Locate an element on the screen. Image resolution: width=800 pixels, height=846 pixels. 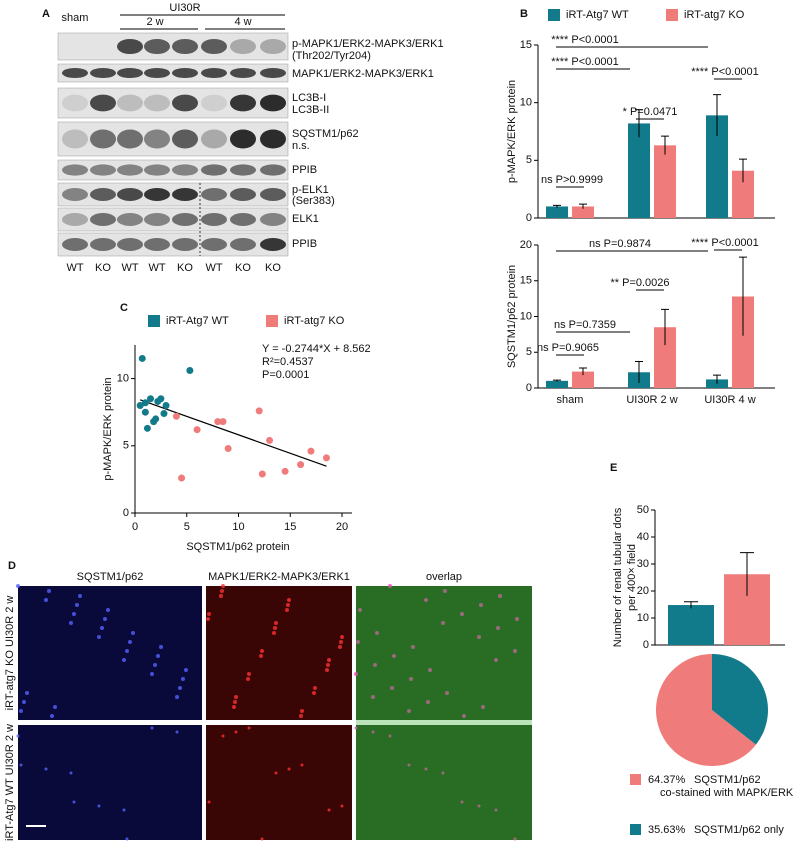
y-axis-label: Number of renal tubular dots is located at coordinates (618, 577).